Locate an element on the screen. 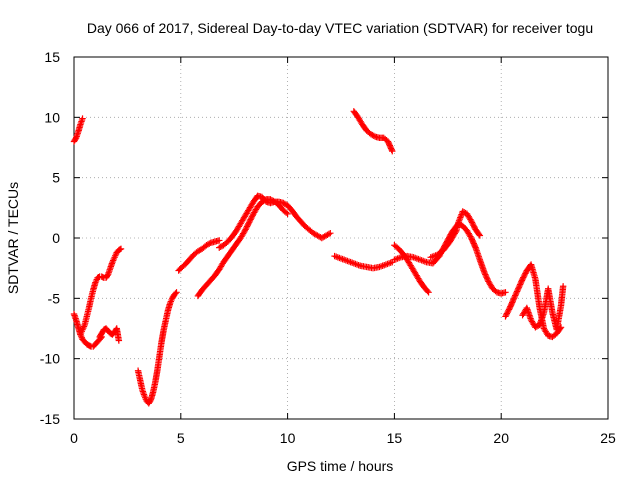 The height and width of the screenshot is (480, 640). series-seg4 is located at coordinates (109, 334).